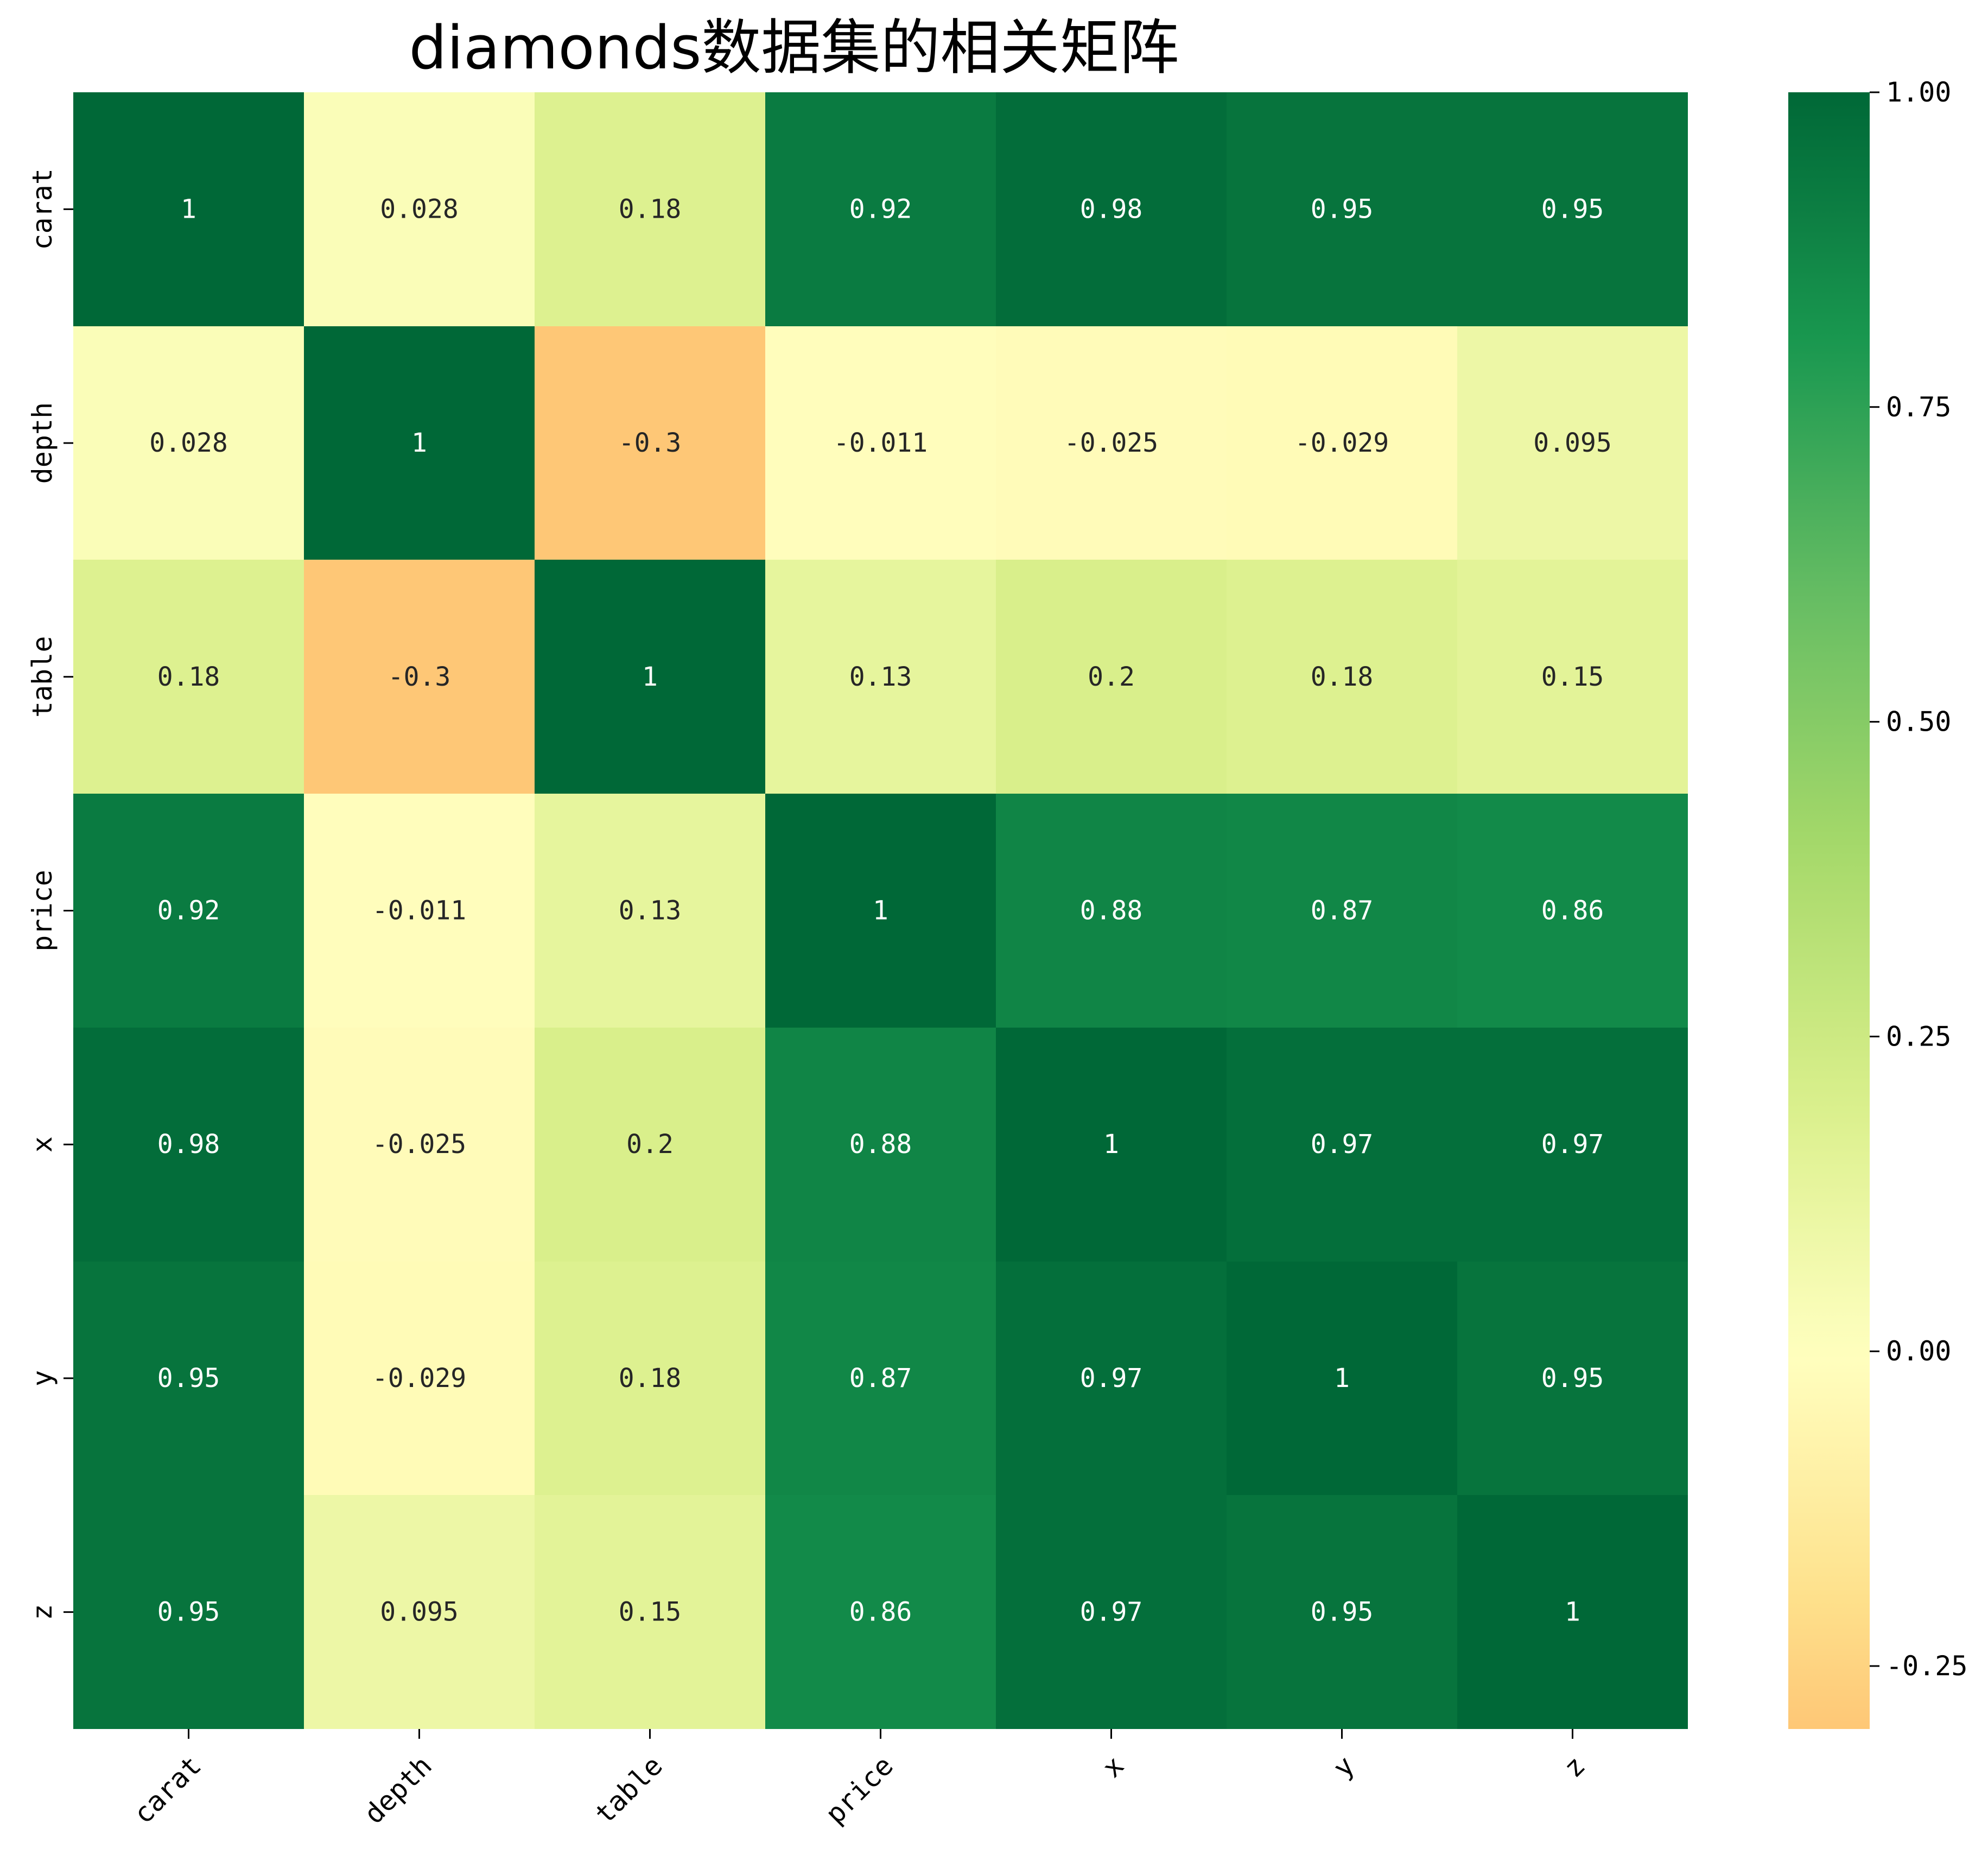 This screenshot has width=1988, height=1862. What do you see at coordinates (1918, 722) in the screenshot?
I see `colorbar-tick-label: 0.50` at bounding box center [1918, 722].